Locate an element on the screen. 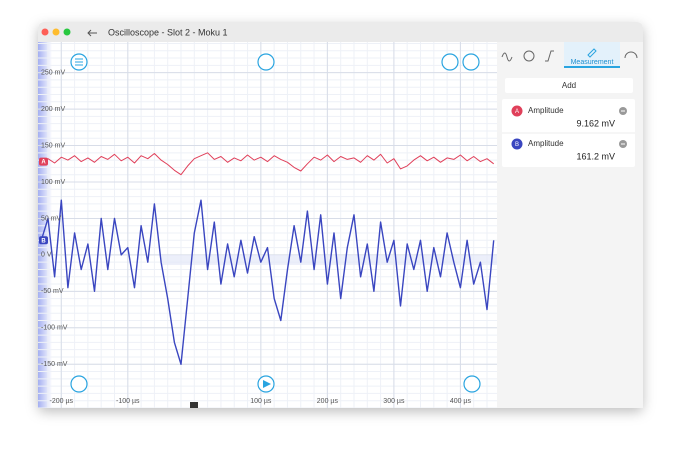  channel-label: A is located at coordinates (43, 163).